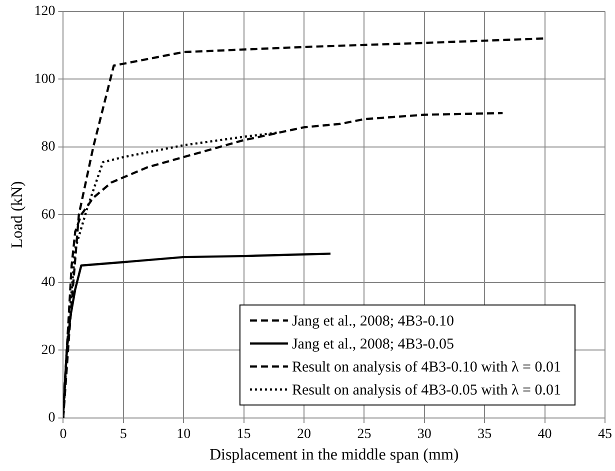 The height and width of the screenshot is (471, 615). What do you see at coordinates (48, 147) in the screenshot?
I see `y-tick-label: 80` at bounding box center [48, 147].